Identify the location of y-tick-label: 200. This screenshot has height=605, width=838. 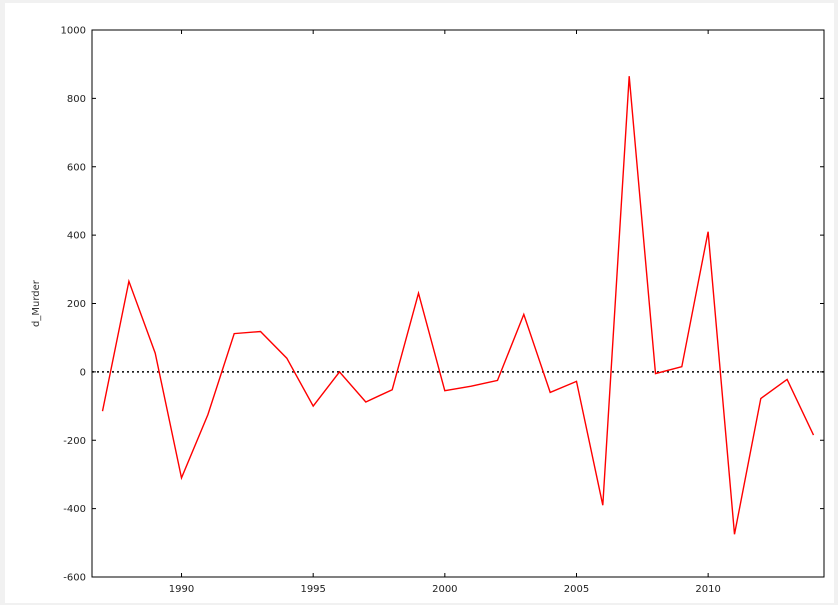
(76, 304).